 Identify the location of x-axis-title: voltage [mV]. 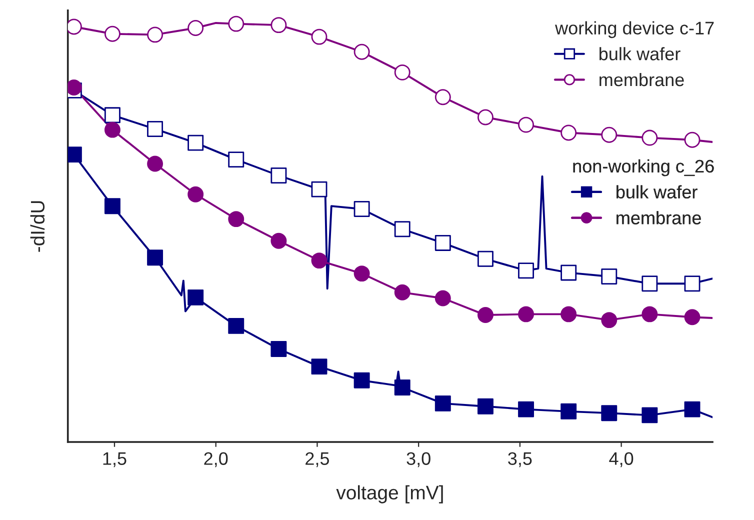
(389, 494).